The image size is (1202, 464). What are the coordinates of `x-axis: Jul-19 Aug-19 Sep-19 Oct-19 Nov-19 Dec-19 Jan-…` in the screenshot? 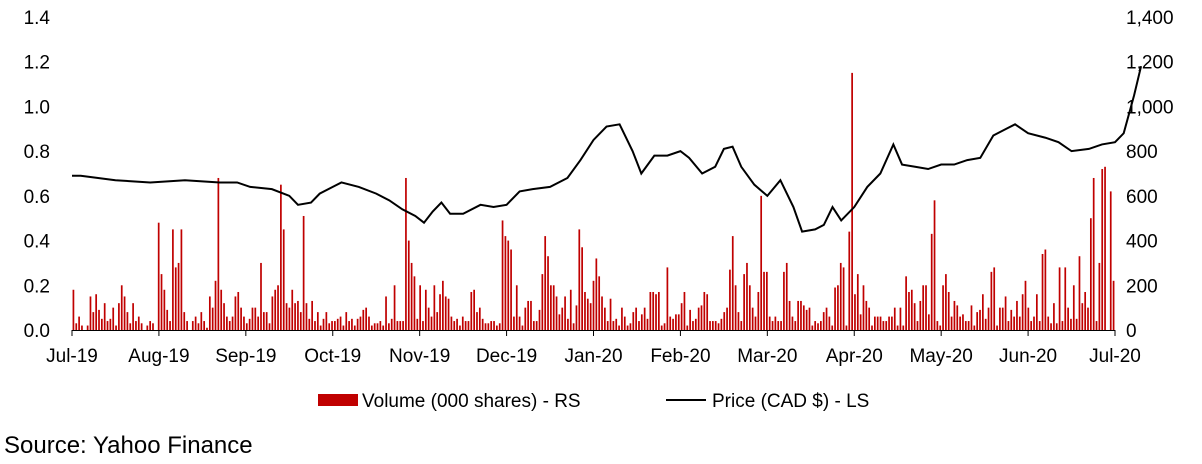 It's located at (593, 348).